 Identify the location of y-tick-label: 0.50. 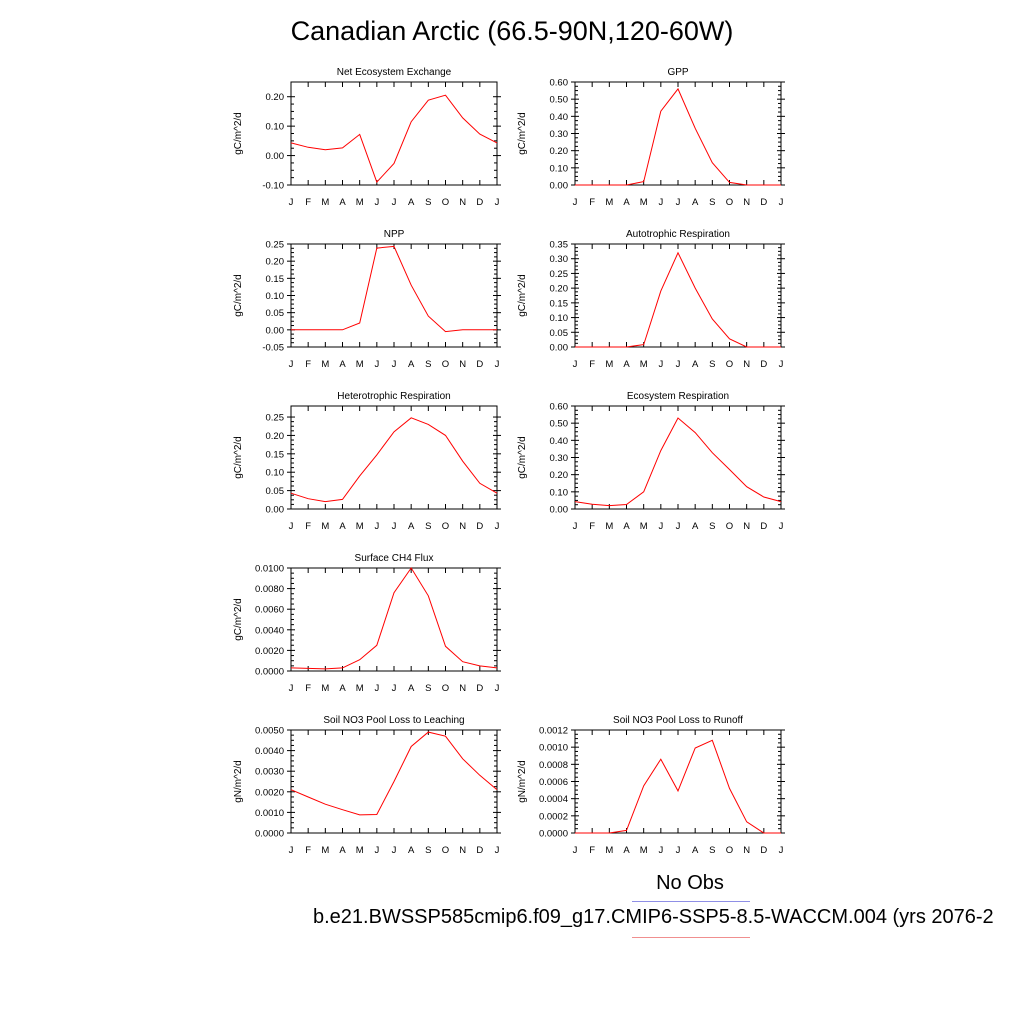
(559, 100).